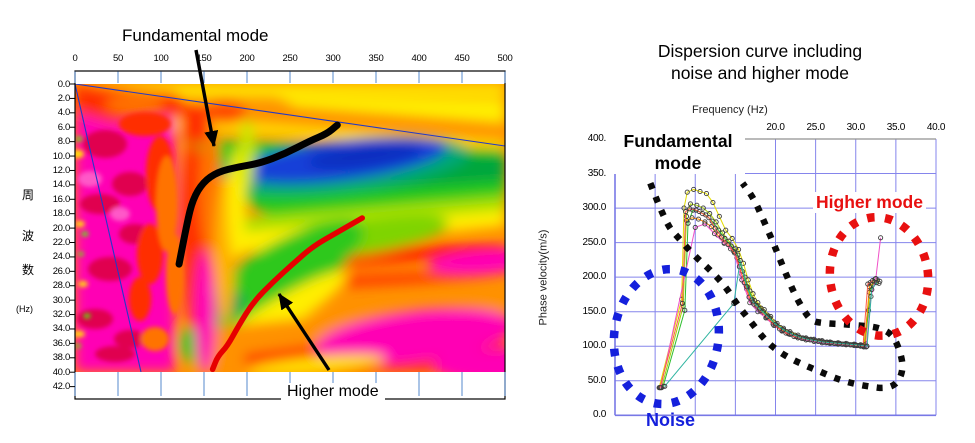 Image resolution: width=975 pixels, height=443 pixels. Describe the element at coordinates (869, 202) in the screenshot. I see `right-higher-mode-label: Higher mode` at that location.